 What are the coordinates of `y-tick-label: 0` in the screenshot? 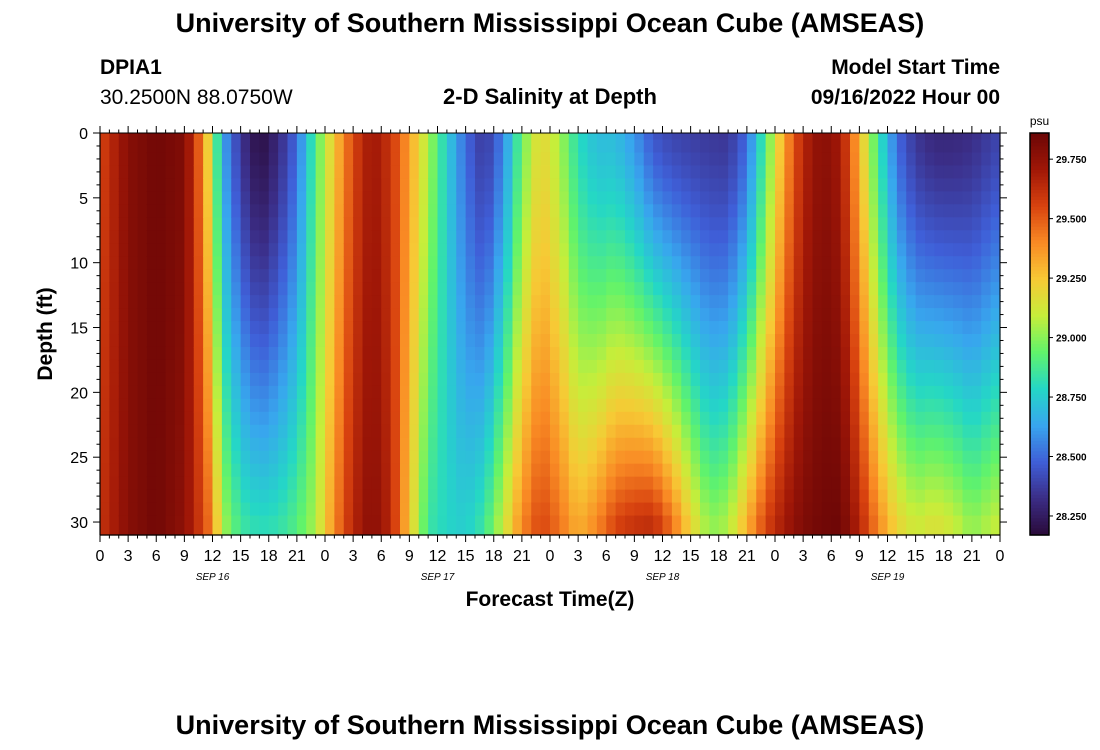 It's located at (83, 134).